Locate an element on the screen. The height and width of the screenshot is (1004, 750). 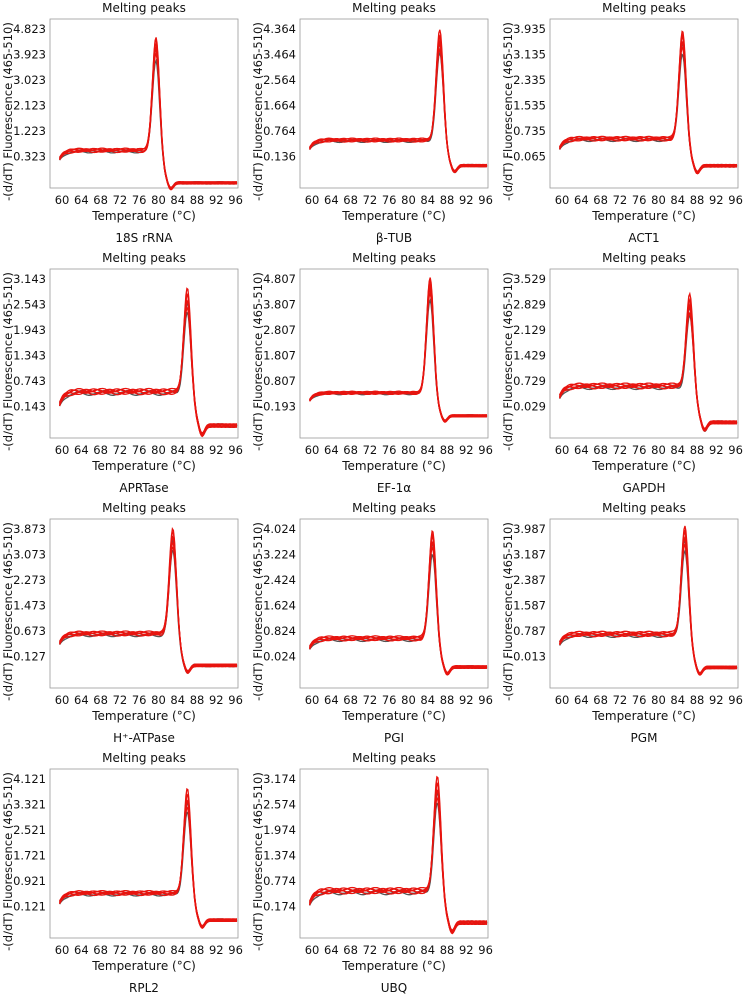
gene-label: APRTase is located at coordinates (143, 488).